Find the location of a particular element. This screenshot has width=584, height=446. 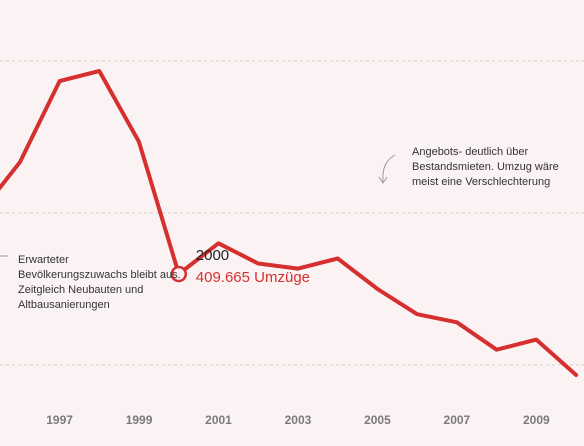

annotation-population-line-2: Zeitgleich Neubauten und is located at coordinates (80, 290).